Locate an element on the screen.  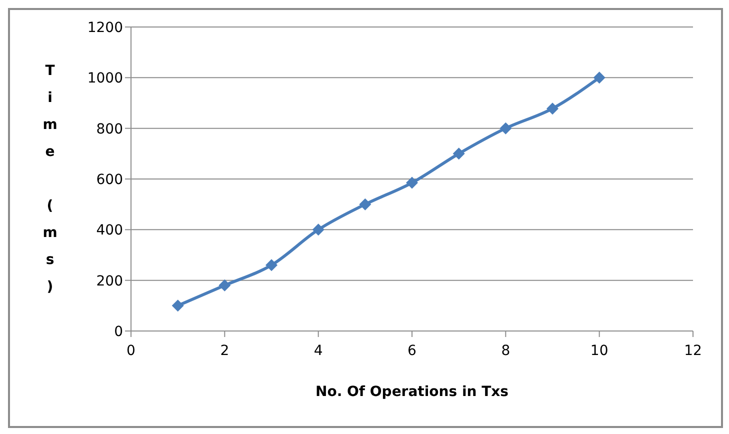
y-tick-label: 600 is located at coordinates (109, 180).